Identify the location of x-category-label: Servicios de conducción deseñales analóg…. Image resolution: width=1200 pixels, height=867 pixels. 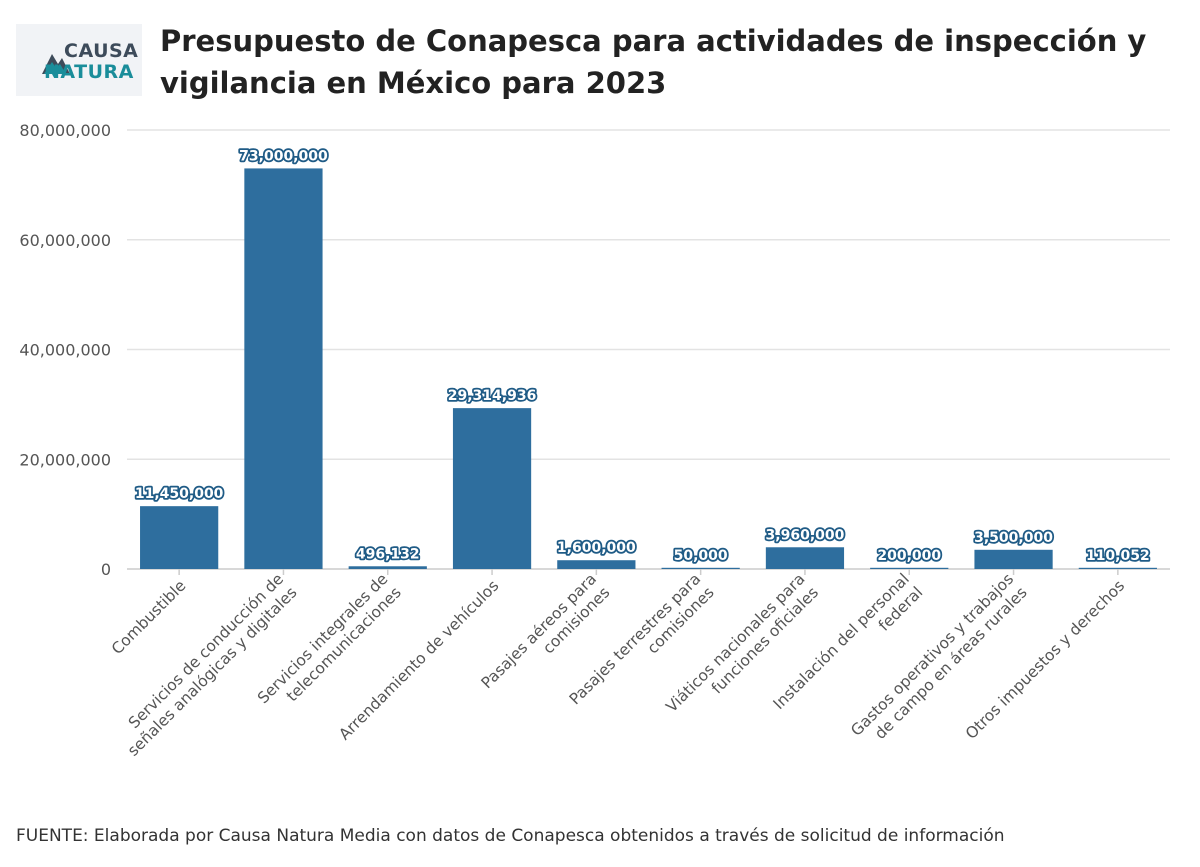
(206, 665).